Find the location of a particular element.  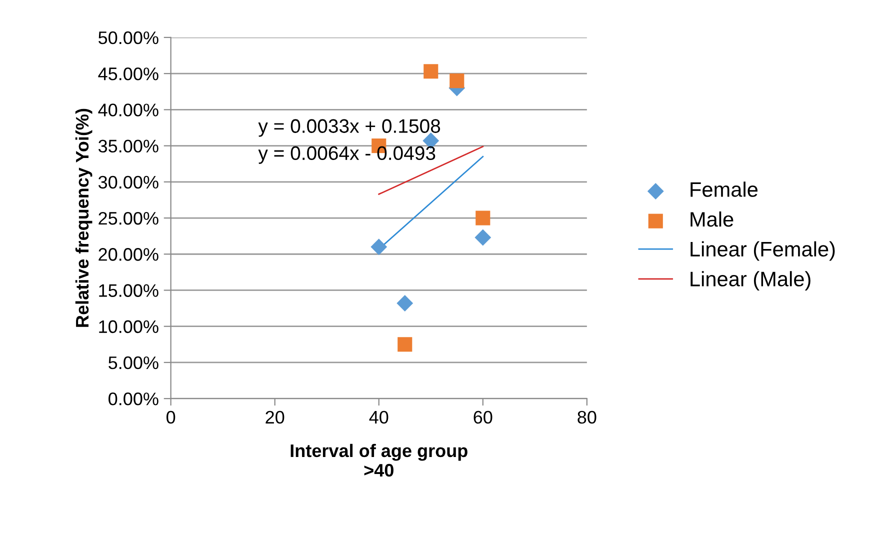

x-tick-label: 20 is located at coordinates (275, 417).